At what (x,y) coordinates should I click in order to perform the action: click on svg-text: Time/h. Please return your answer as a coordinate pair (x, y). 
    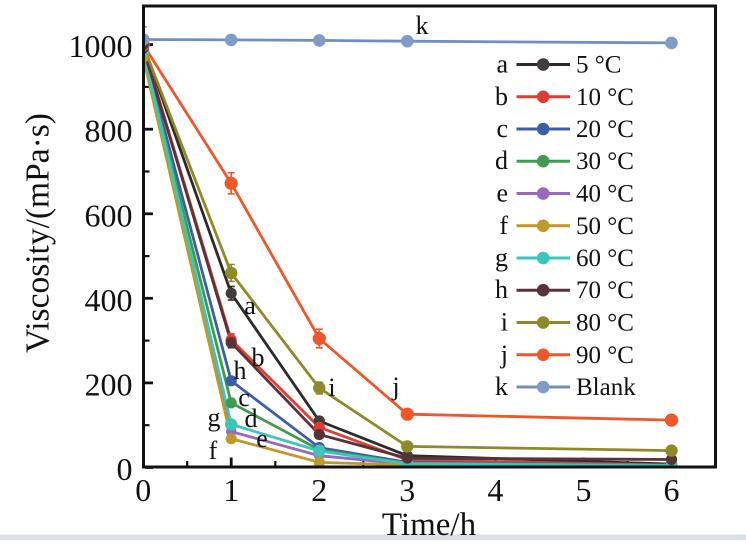
    Looking at the image, I should click on (429, 523).